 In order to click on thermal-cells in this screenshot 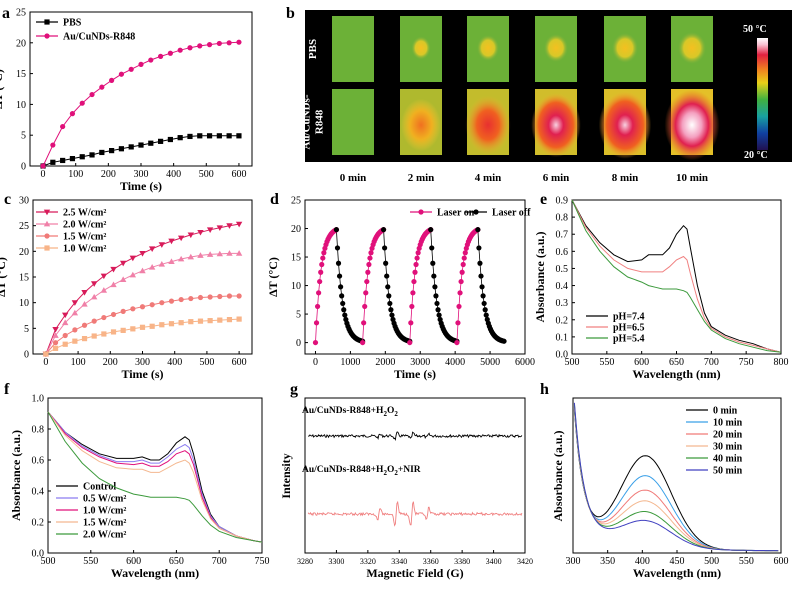, I will do `click(526, 88)`.